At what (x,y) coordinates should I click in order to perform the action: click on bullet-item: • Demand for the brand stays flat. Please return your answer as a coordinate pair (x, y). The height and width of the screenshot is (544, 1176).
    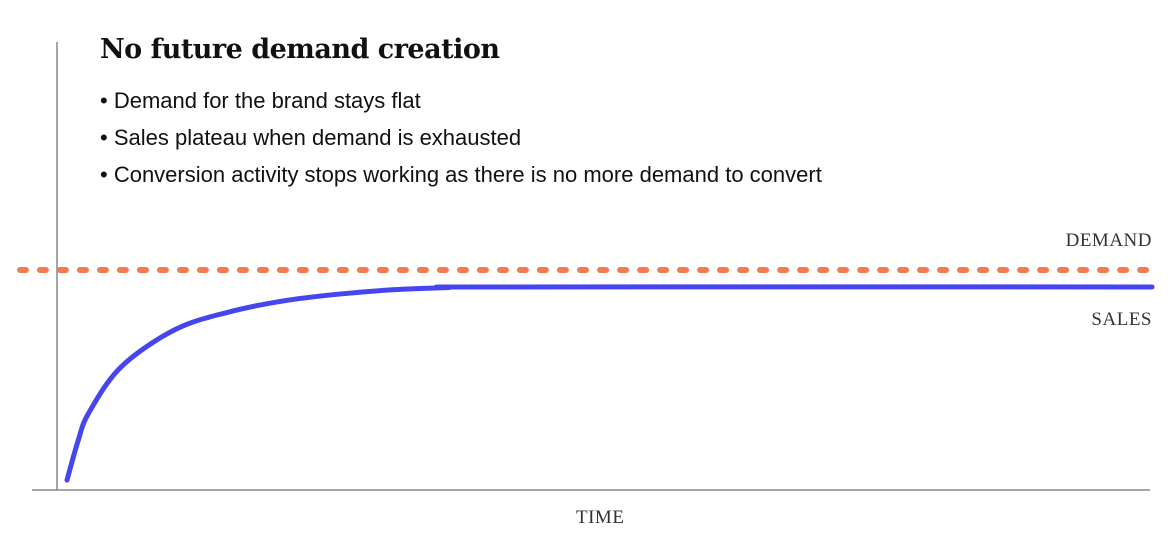
    Looking at the image, I should click on (260, 100).